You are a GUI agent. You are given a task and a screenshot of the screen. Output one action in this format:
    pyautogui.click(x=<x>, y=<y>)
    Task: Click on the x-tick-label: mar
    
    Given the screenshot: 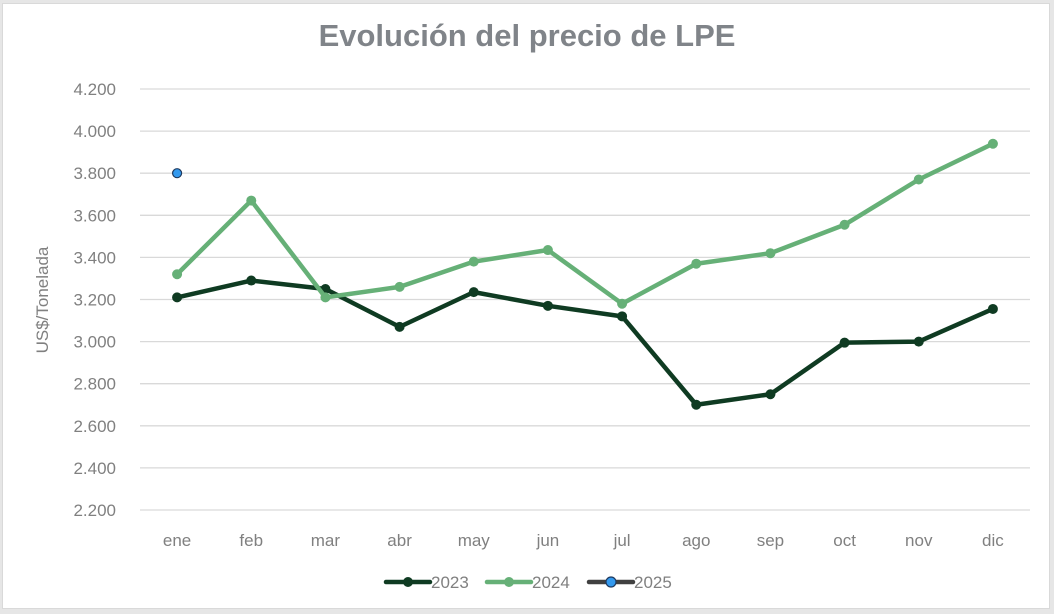 What is the action you would take?
    pyautogui.click(x=326, y=540)
    